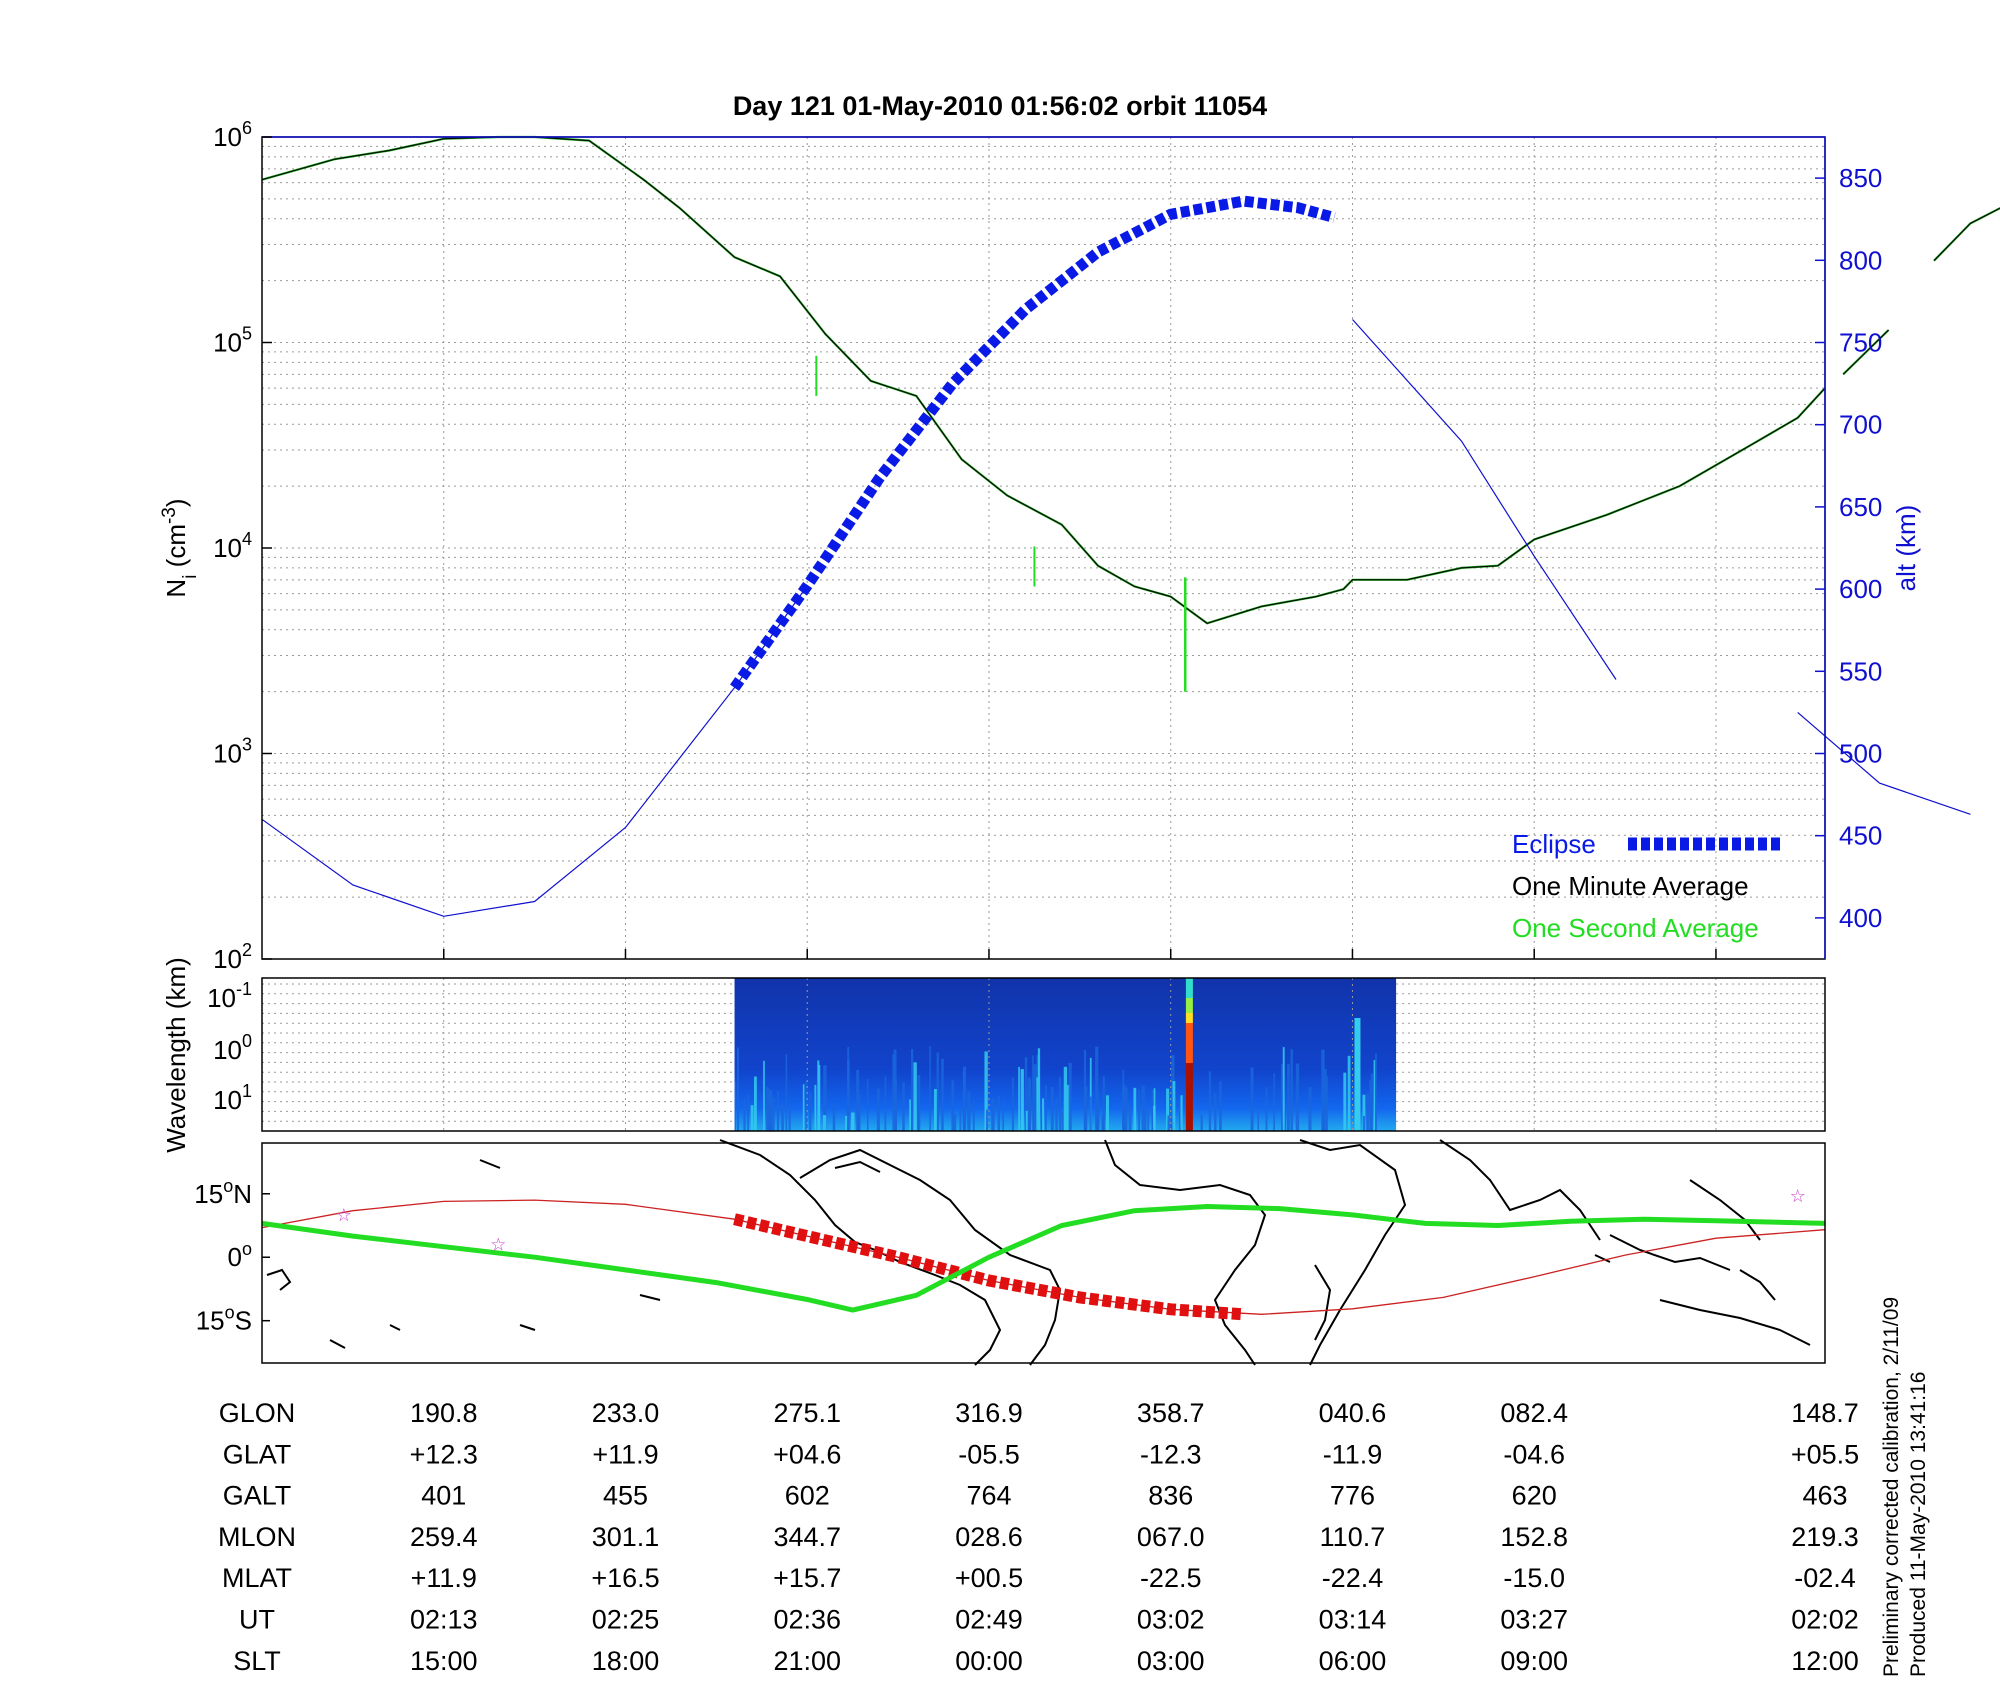 This screenshot has height=1700, width=2000. Describe the element at coordinates (257, 1620) in the screenshot. I see `table-row-label: UT` at that location.